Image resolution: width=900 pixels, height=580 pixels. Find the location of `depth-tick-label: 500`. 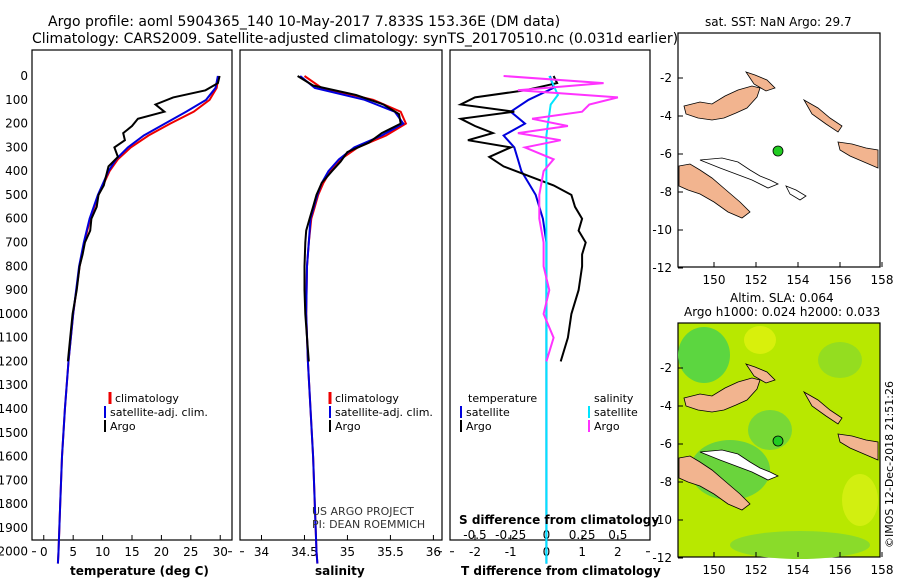

depth-tick-label: 500 is located at coordinates (16, 195).